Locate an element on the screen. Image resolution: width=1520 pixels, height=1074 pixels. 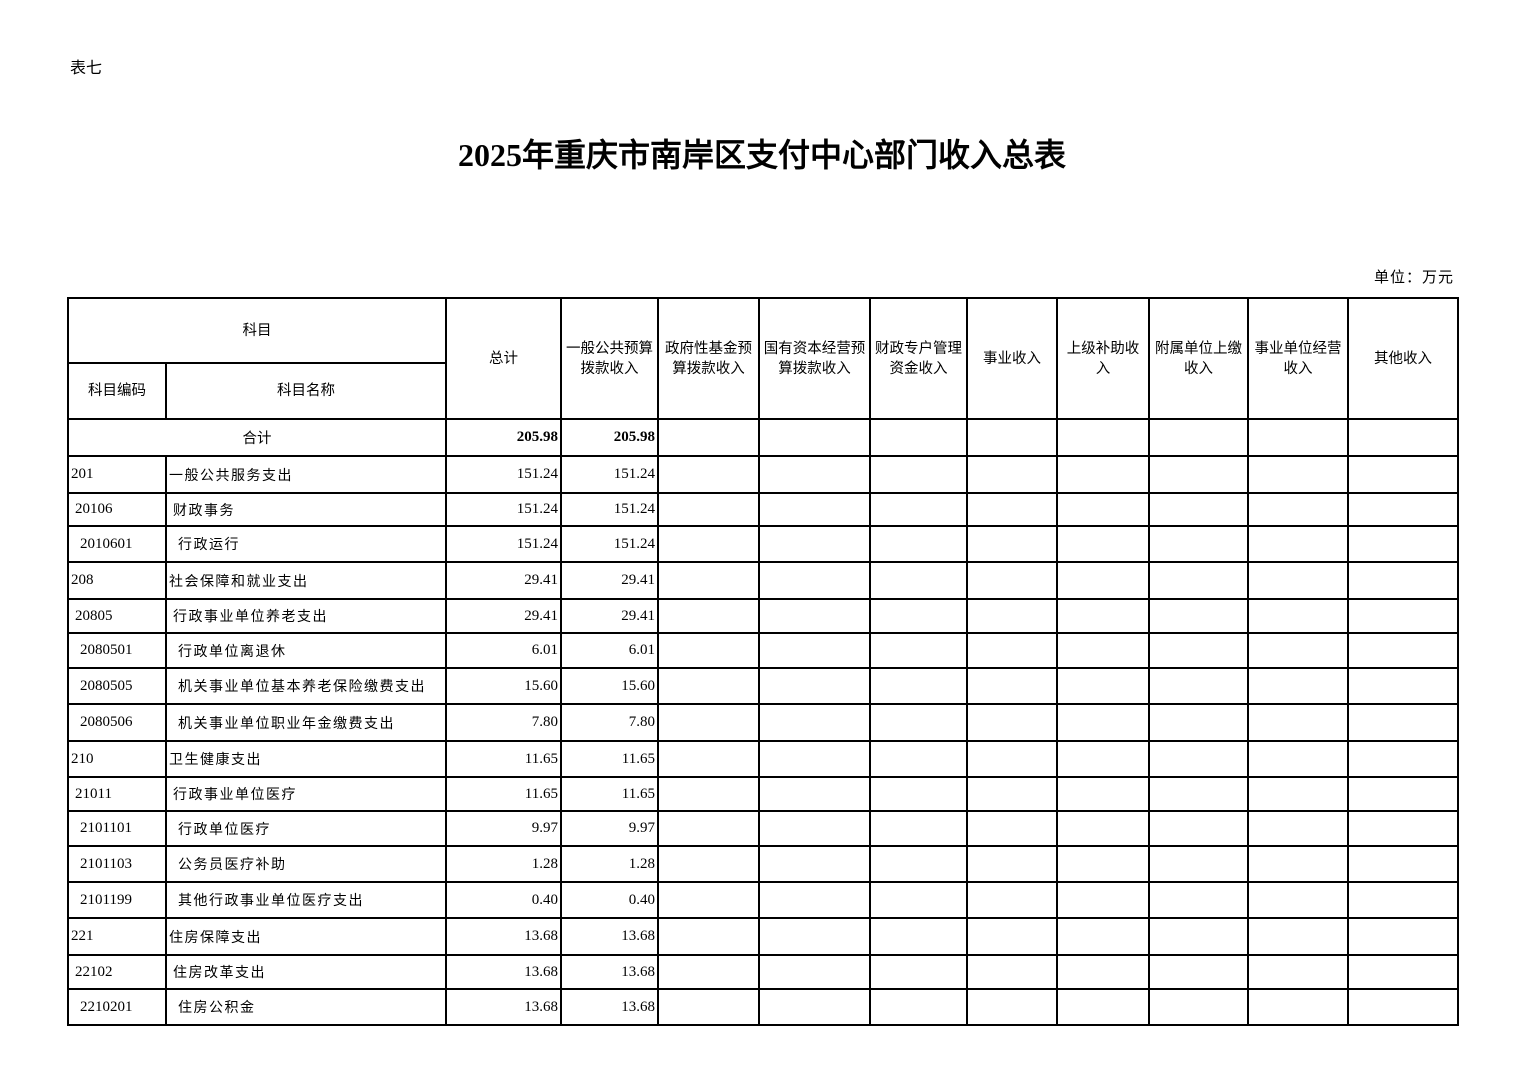
header-other-income: 其他收入 is located at coordinates (1403, 358).